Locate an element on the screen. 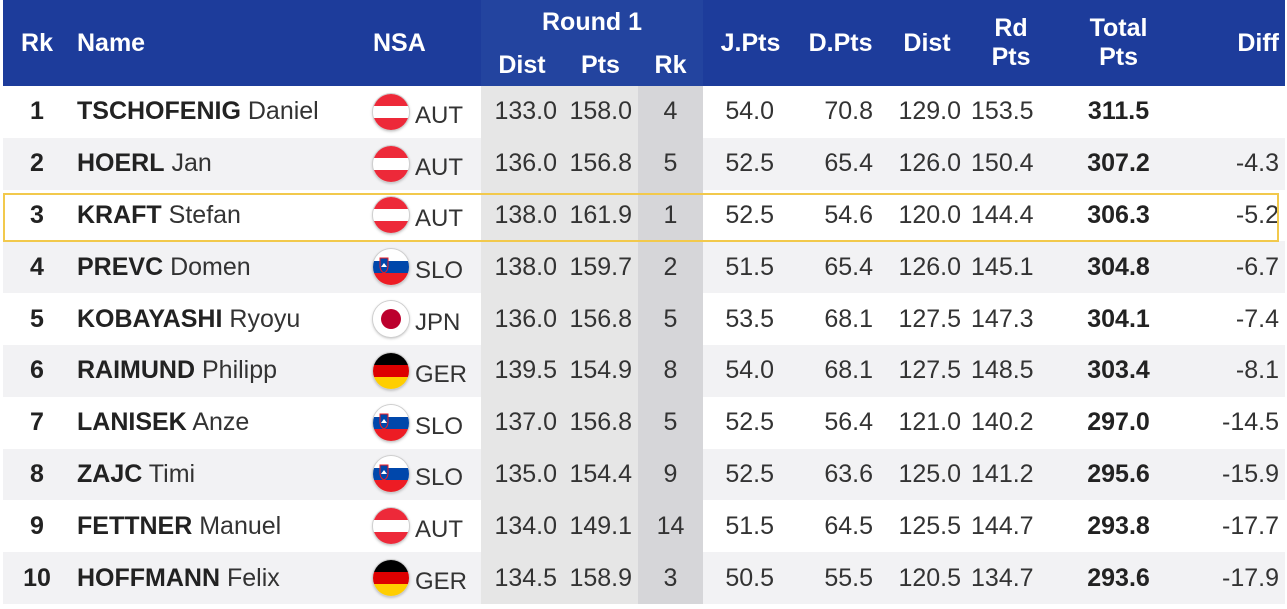 The height and width of the screenshot is (609, 1287). col-header-r1-rk: Rk is located at coordinates (671, 65).